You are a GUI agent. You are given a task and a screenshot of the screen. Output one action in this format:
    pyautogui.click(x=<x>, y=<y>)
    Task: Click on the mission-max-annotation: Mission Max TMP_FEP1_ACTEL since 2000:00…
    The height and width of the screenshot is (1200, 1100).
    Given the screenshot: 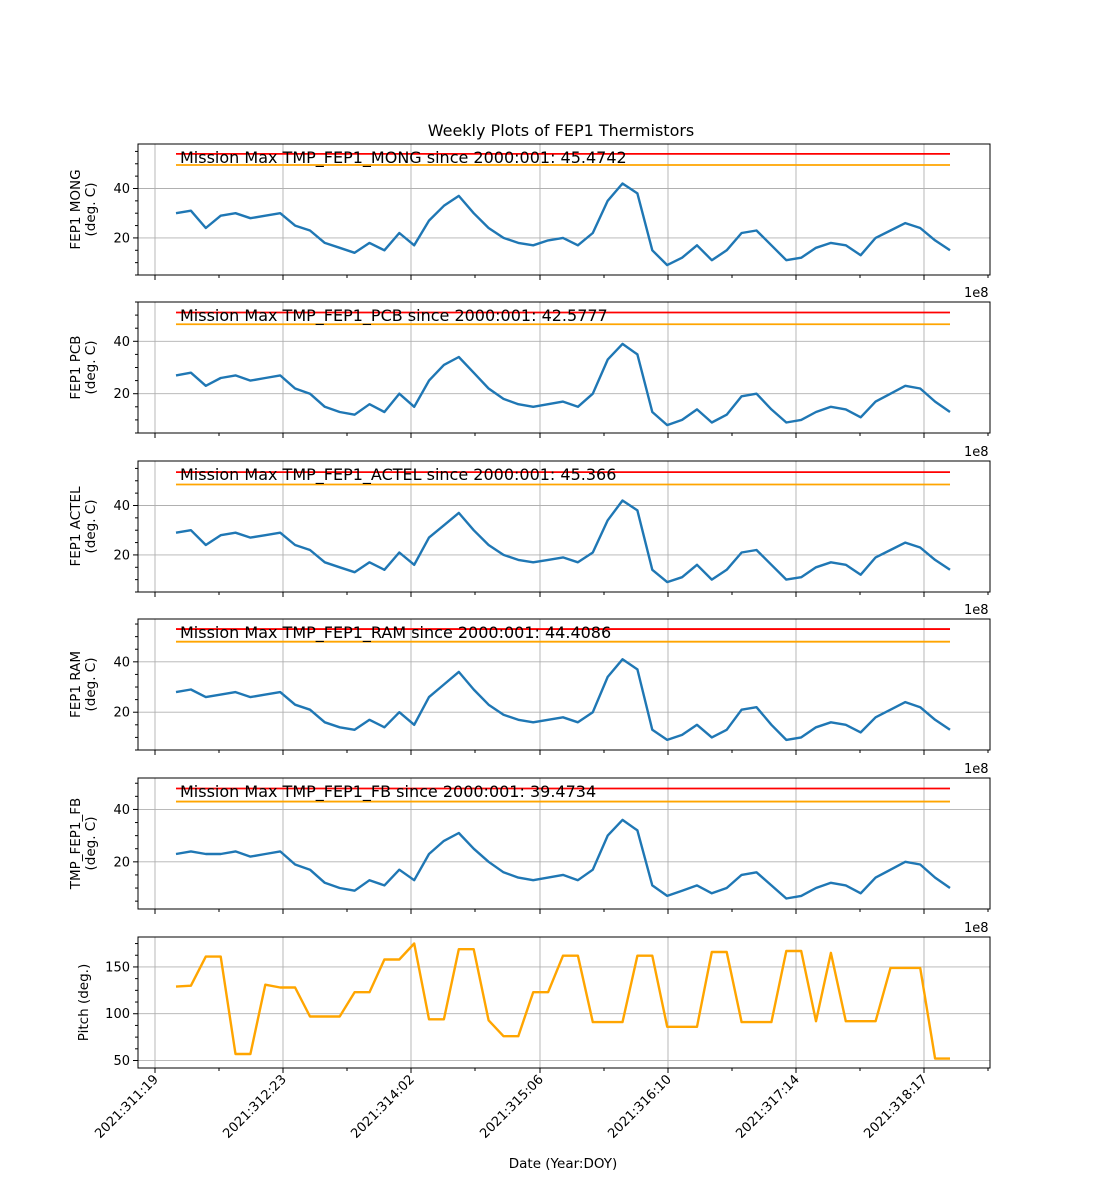 What is the action you would take?
    pyautogui.click(x=398, y=475)
    